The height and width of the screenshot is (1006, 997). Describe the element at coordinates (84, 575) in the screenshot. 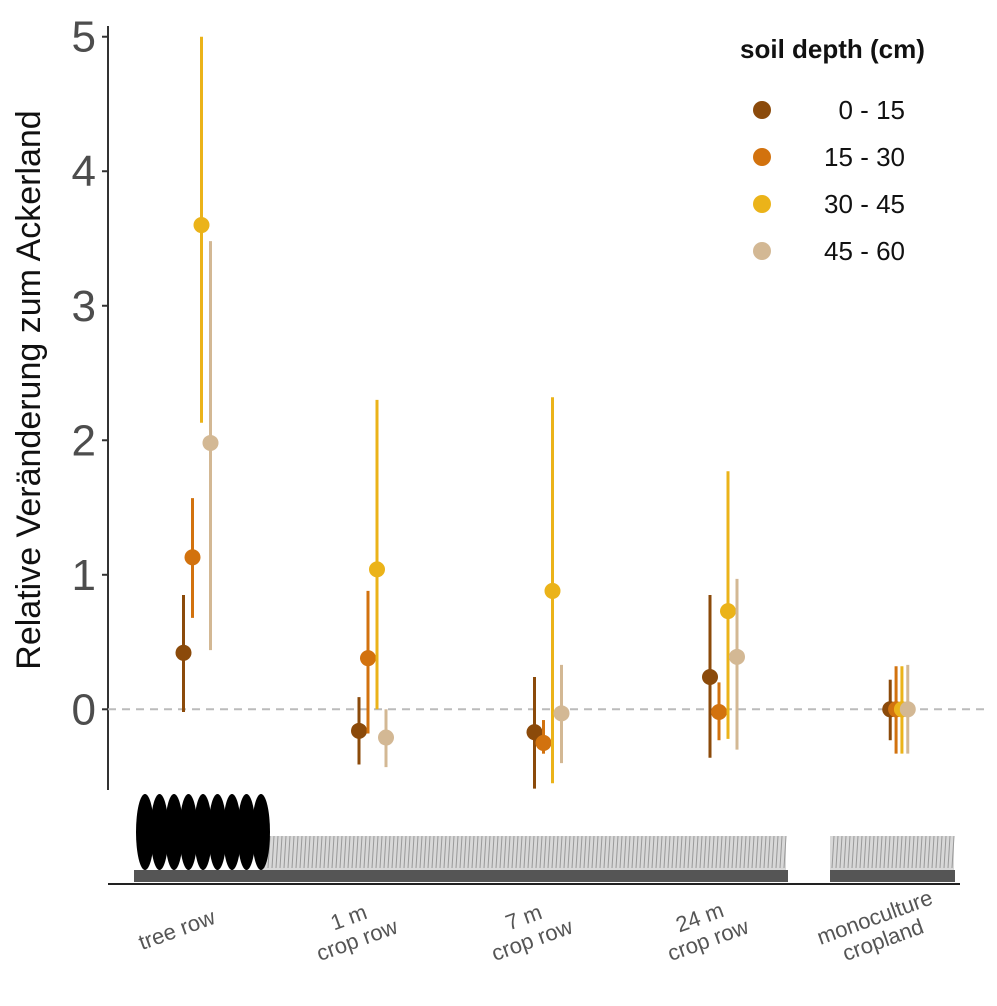

I see `y-tick-label: 1` at that location.